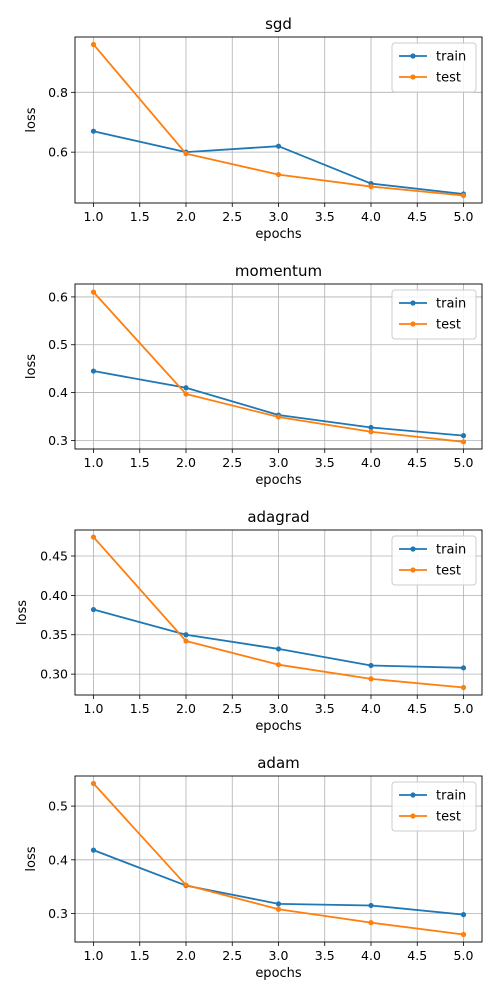 The width and height of the screenshot is (500, 1000). I want to click on y-tick-label: 0.40, so click(54, 595).